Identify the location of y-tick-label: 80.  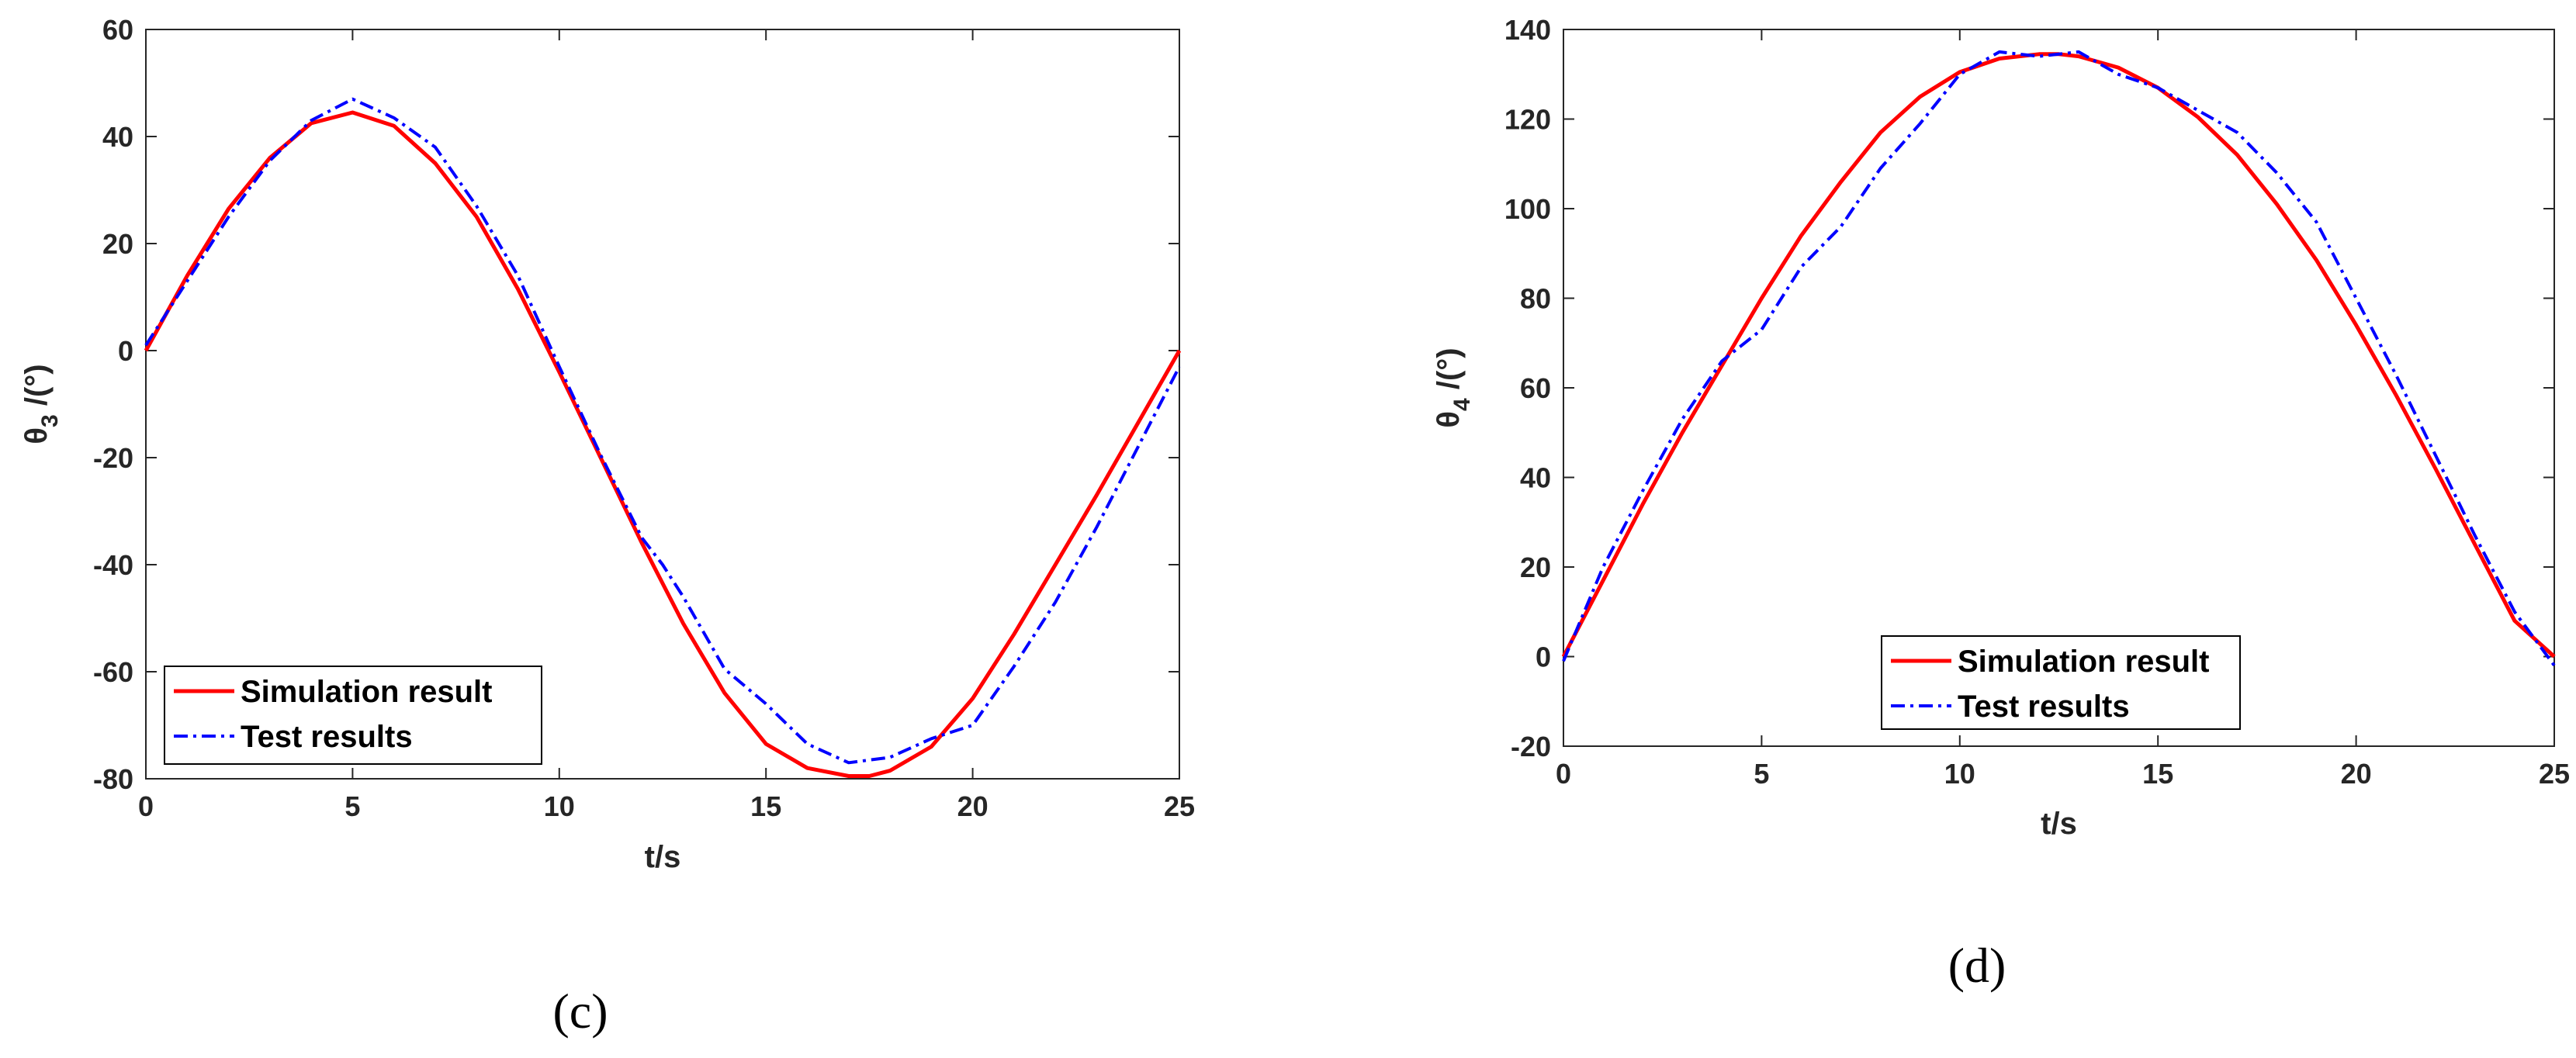
(1535, 299).